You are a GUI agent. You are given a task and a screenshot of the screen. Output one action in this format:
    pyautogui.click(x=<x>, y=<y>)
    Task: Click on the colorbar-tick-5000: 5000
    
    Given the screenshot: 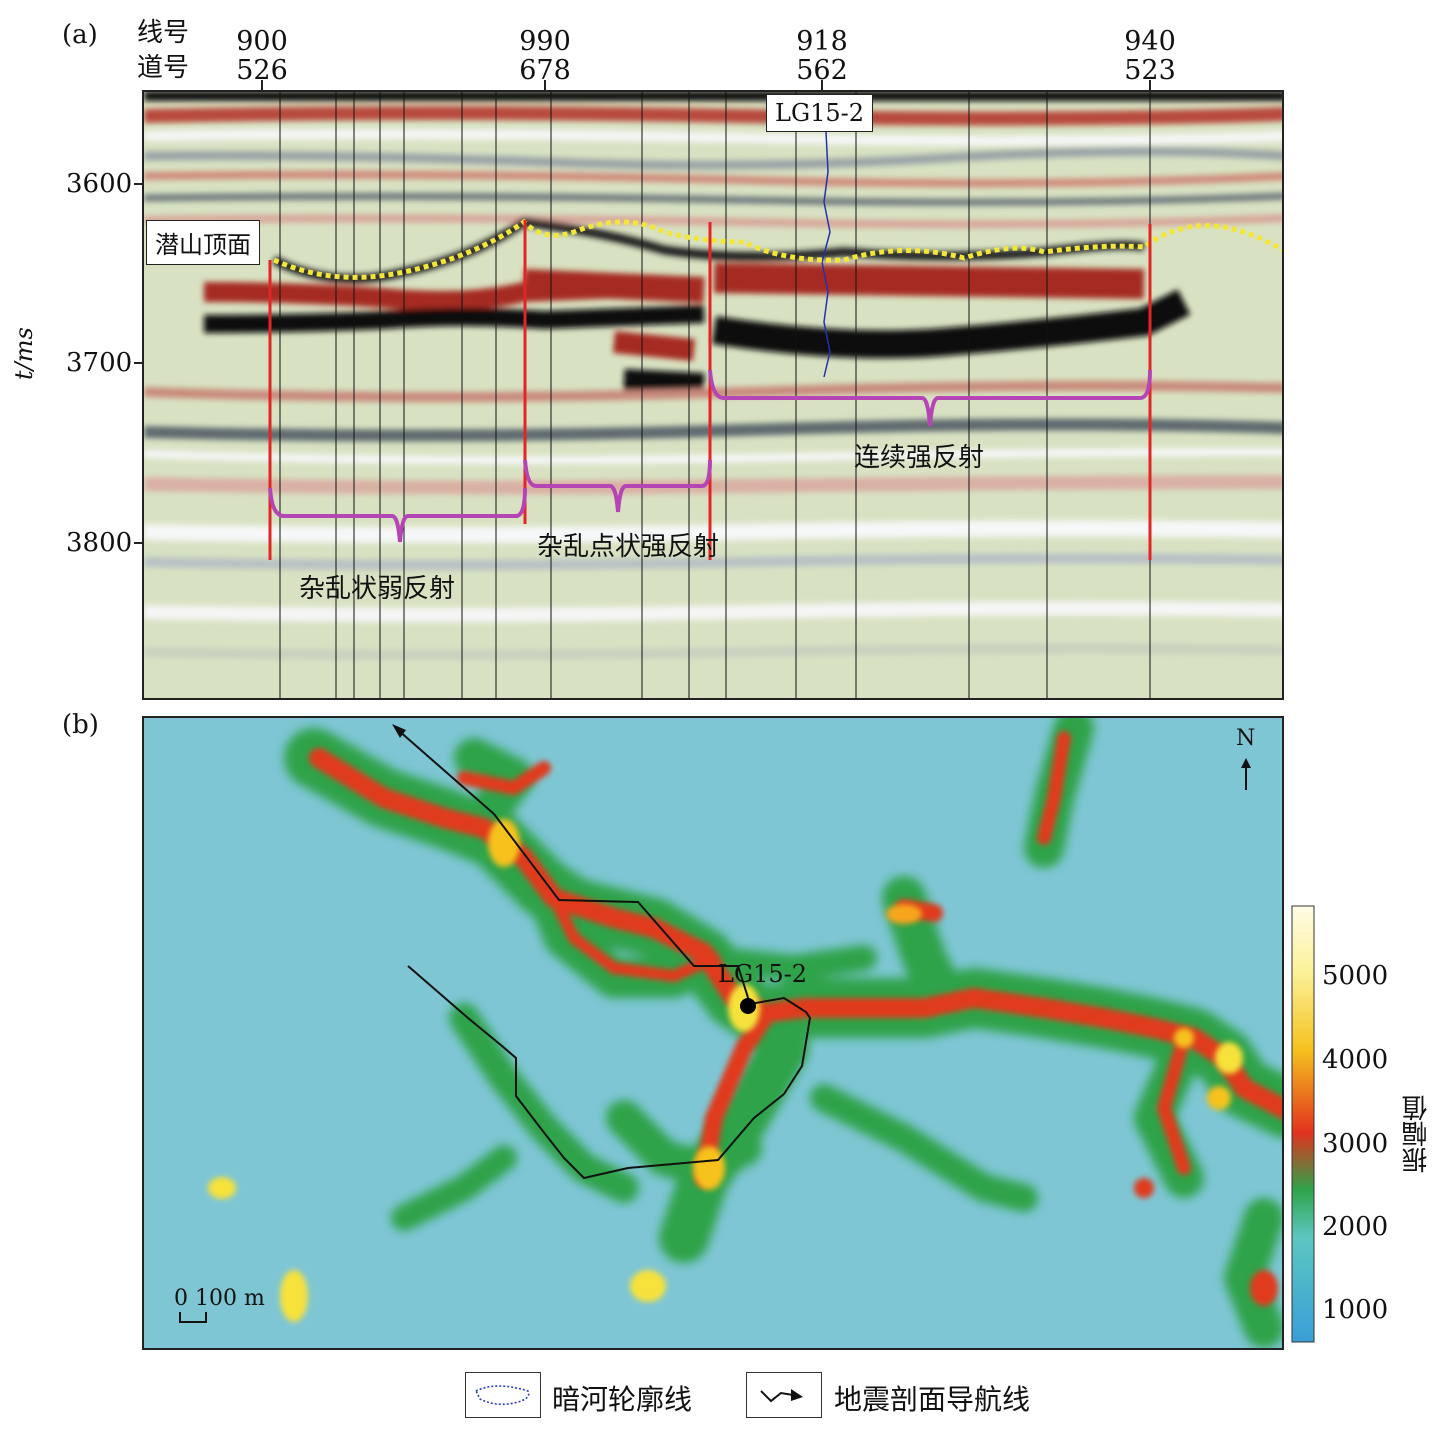 What is the action you would take?
    pyautogui.click(x=1355, y=976)
    